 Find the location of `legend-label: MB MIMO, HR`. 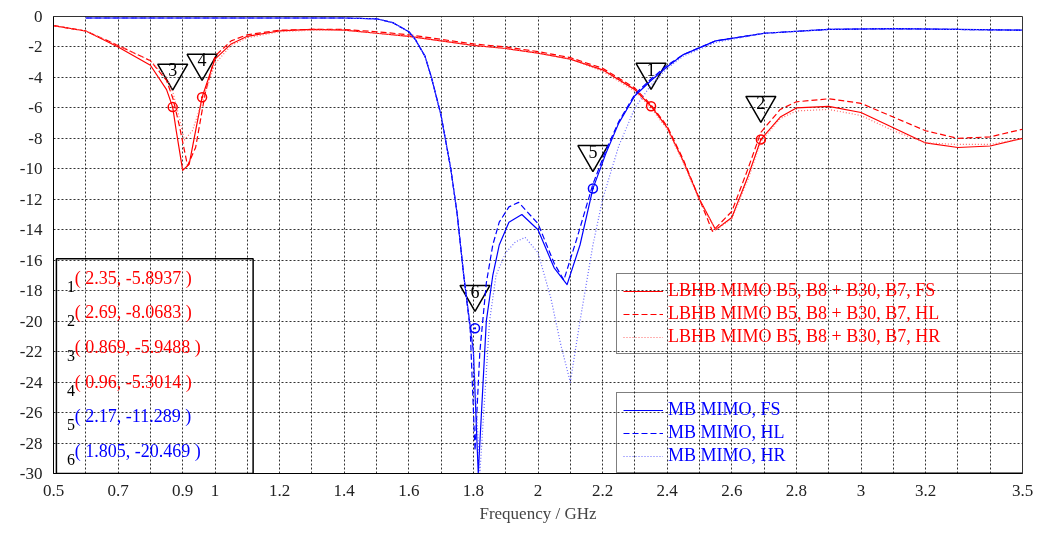

legend-label: MB MIMO, HR is located at coordinates (727, 455).